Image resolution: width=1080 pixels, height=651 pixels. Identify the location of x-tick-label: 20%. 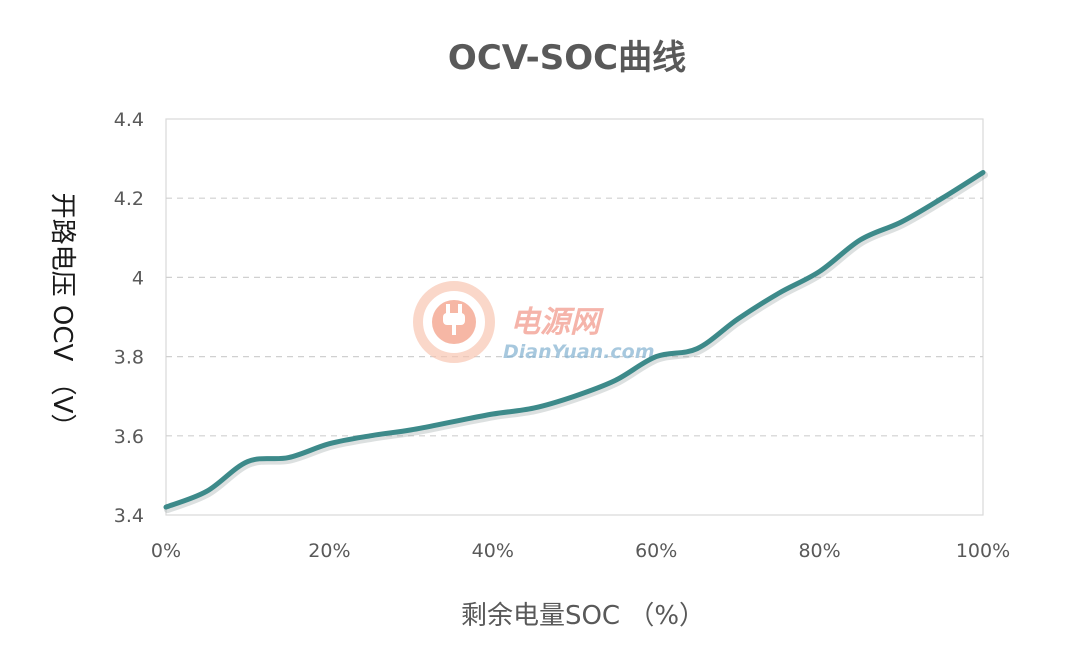
(329, 551).